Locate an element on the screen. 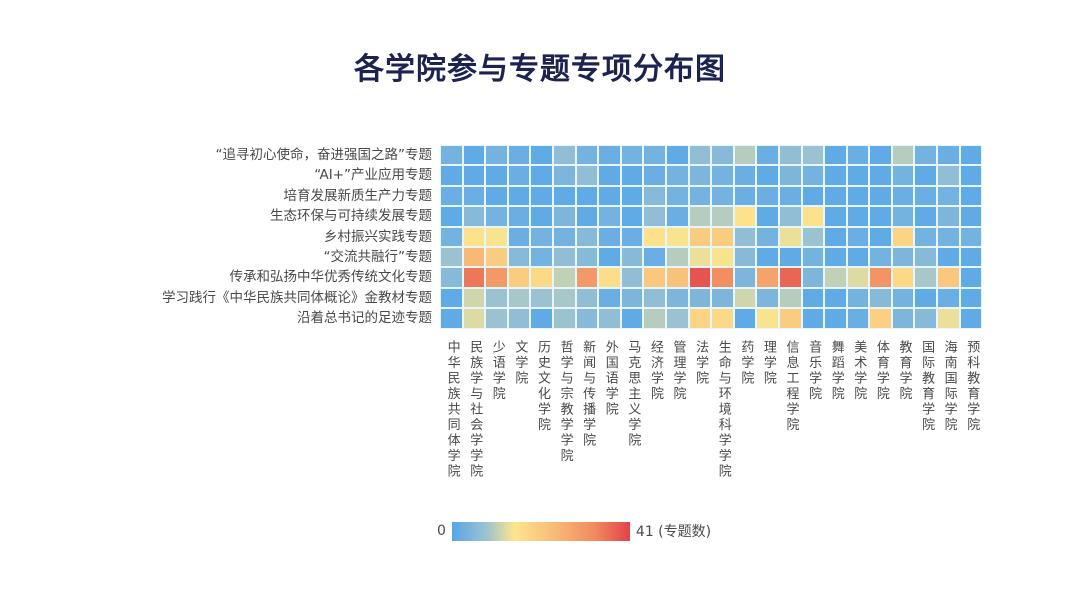  chart-title: 各学院参与专题专项分布图 is located at coordinates (540, 69).